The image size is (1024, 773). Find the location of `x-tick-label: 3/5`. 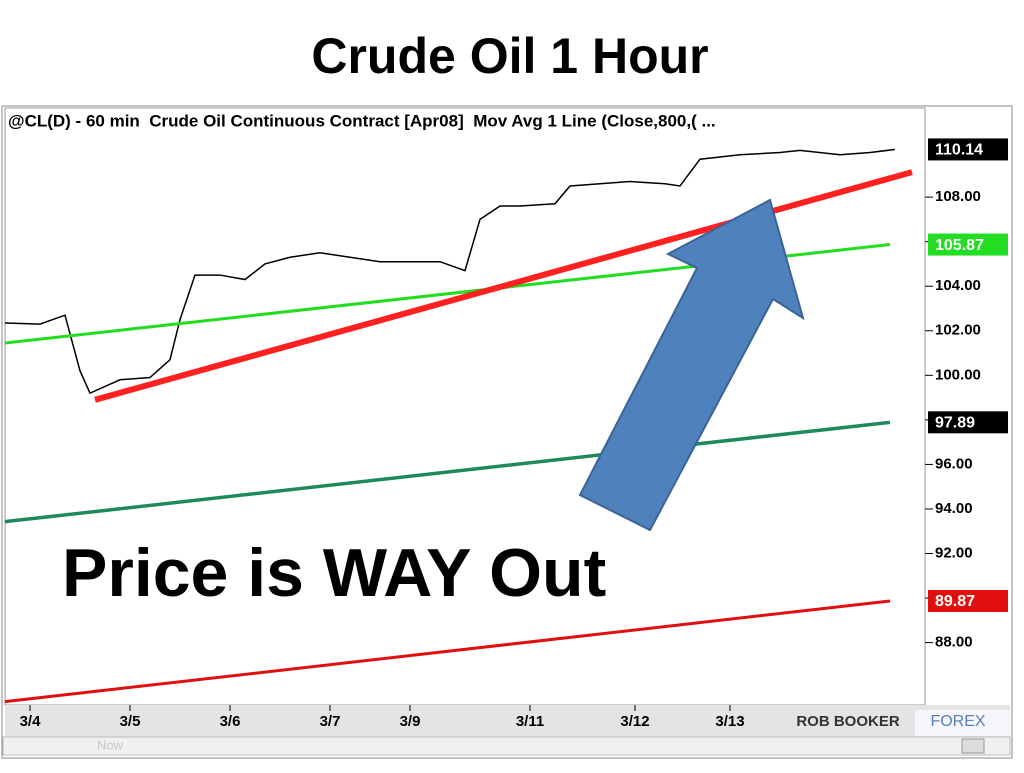

x-tick-label: 3/5 is located at coordinates (130, 721).